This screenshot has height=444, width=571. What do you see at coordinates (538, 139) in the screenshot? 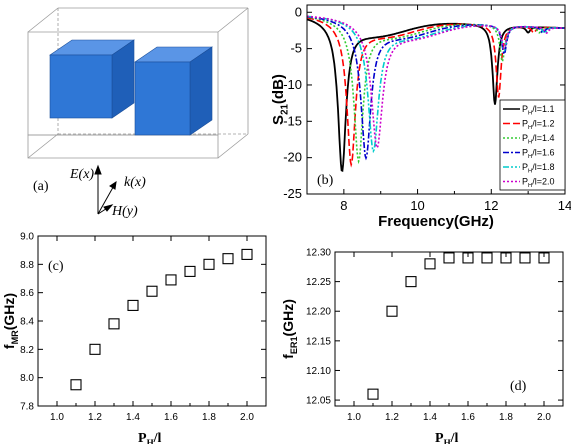
I see `legend-label-3: PH/l=1.4` at bounding box center [538, 139].